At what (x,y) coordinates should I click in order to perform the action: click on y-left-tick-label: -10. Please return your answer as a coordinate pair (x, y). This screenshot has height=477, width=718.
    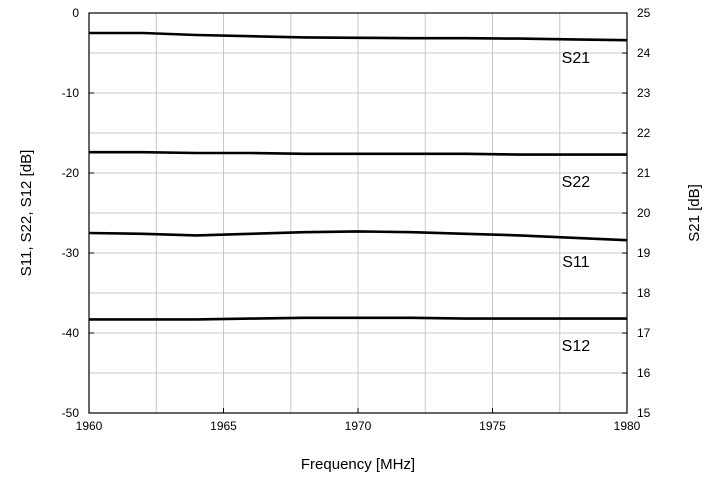
    Looking at the image, I should click on (71, 93).